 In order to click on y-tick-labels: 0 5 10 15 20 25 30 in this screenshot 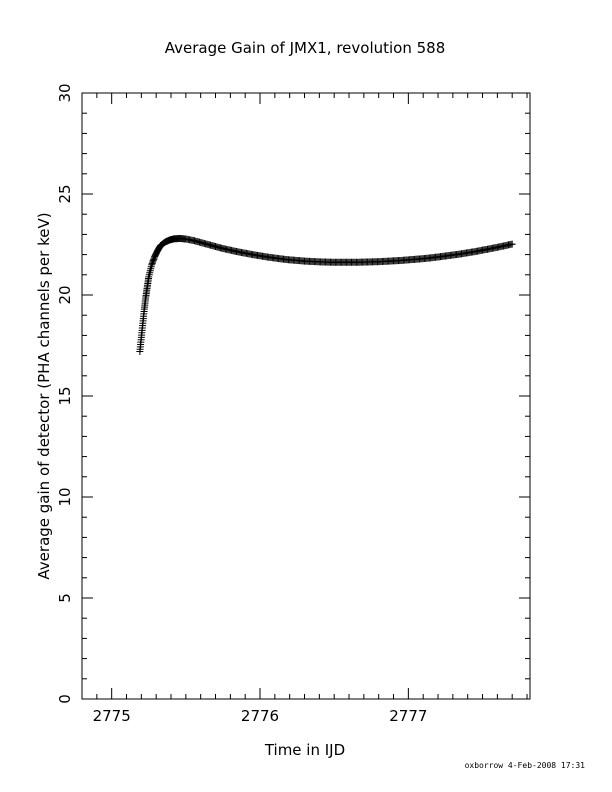, I will do `click(65, 393)`.